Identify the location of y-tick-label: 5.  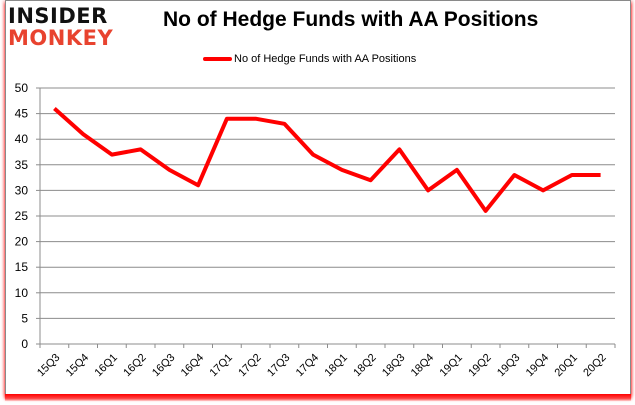
(24, 318).